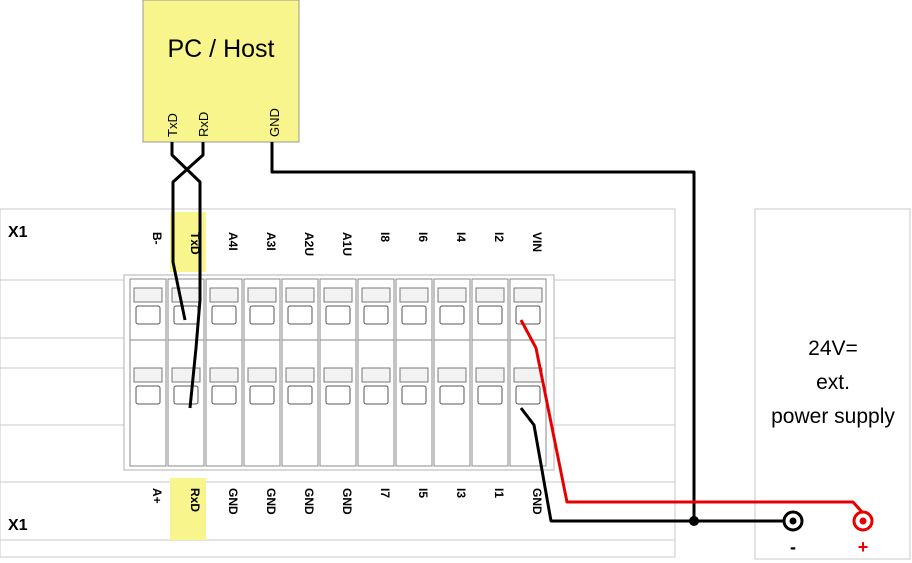  I want to click on top-terminal-label-i4: I4, so click(461, 237).